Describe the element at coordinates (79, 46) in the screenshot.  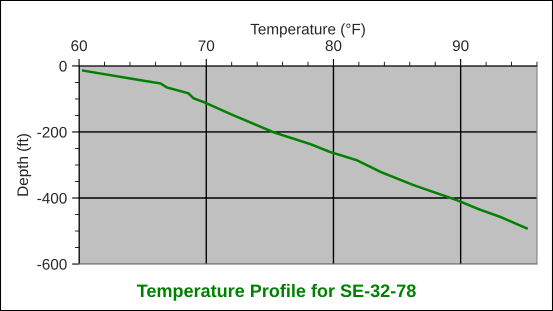
I see `x-tick-label: 60` at that location.